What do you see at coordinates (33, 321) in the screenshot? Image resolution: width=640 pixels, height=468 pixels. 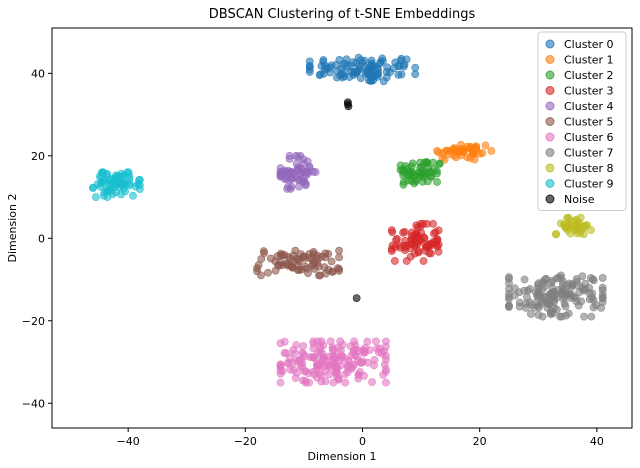 I see `y-tick-label: −20` at bounding box center [33, 321].